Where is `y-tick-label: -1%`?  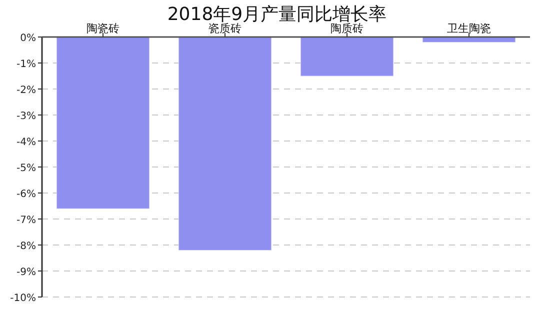
y-tick-label: -1% is located at coordinates (26, 64).